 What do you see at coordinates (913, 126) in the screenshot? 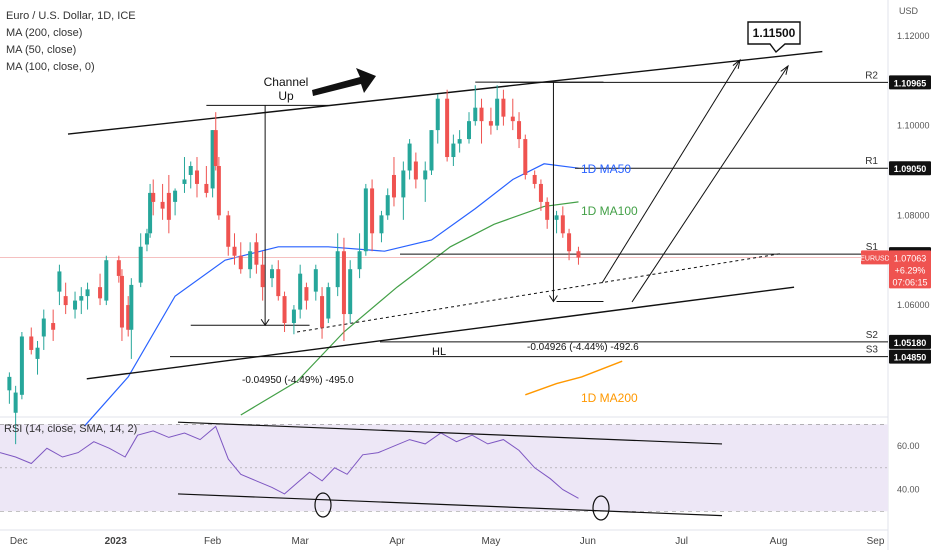
I see `price-tick-label: 1.10000` at bounding box center [913, 126].